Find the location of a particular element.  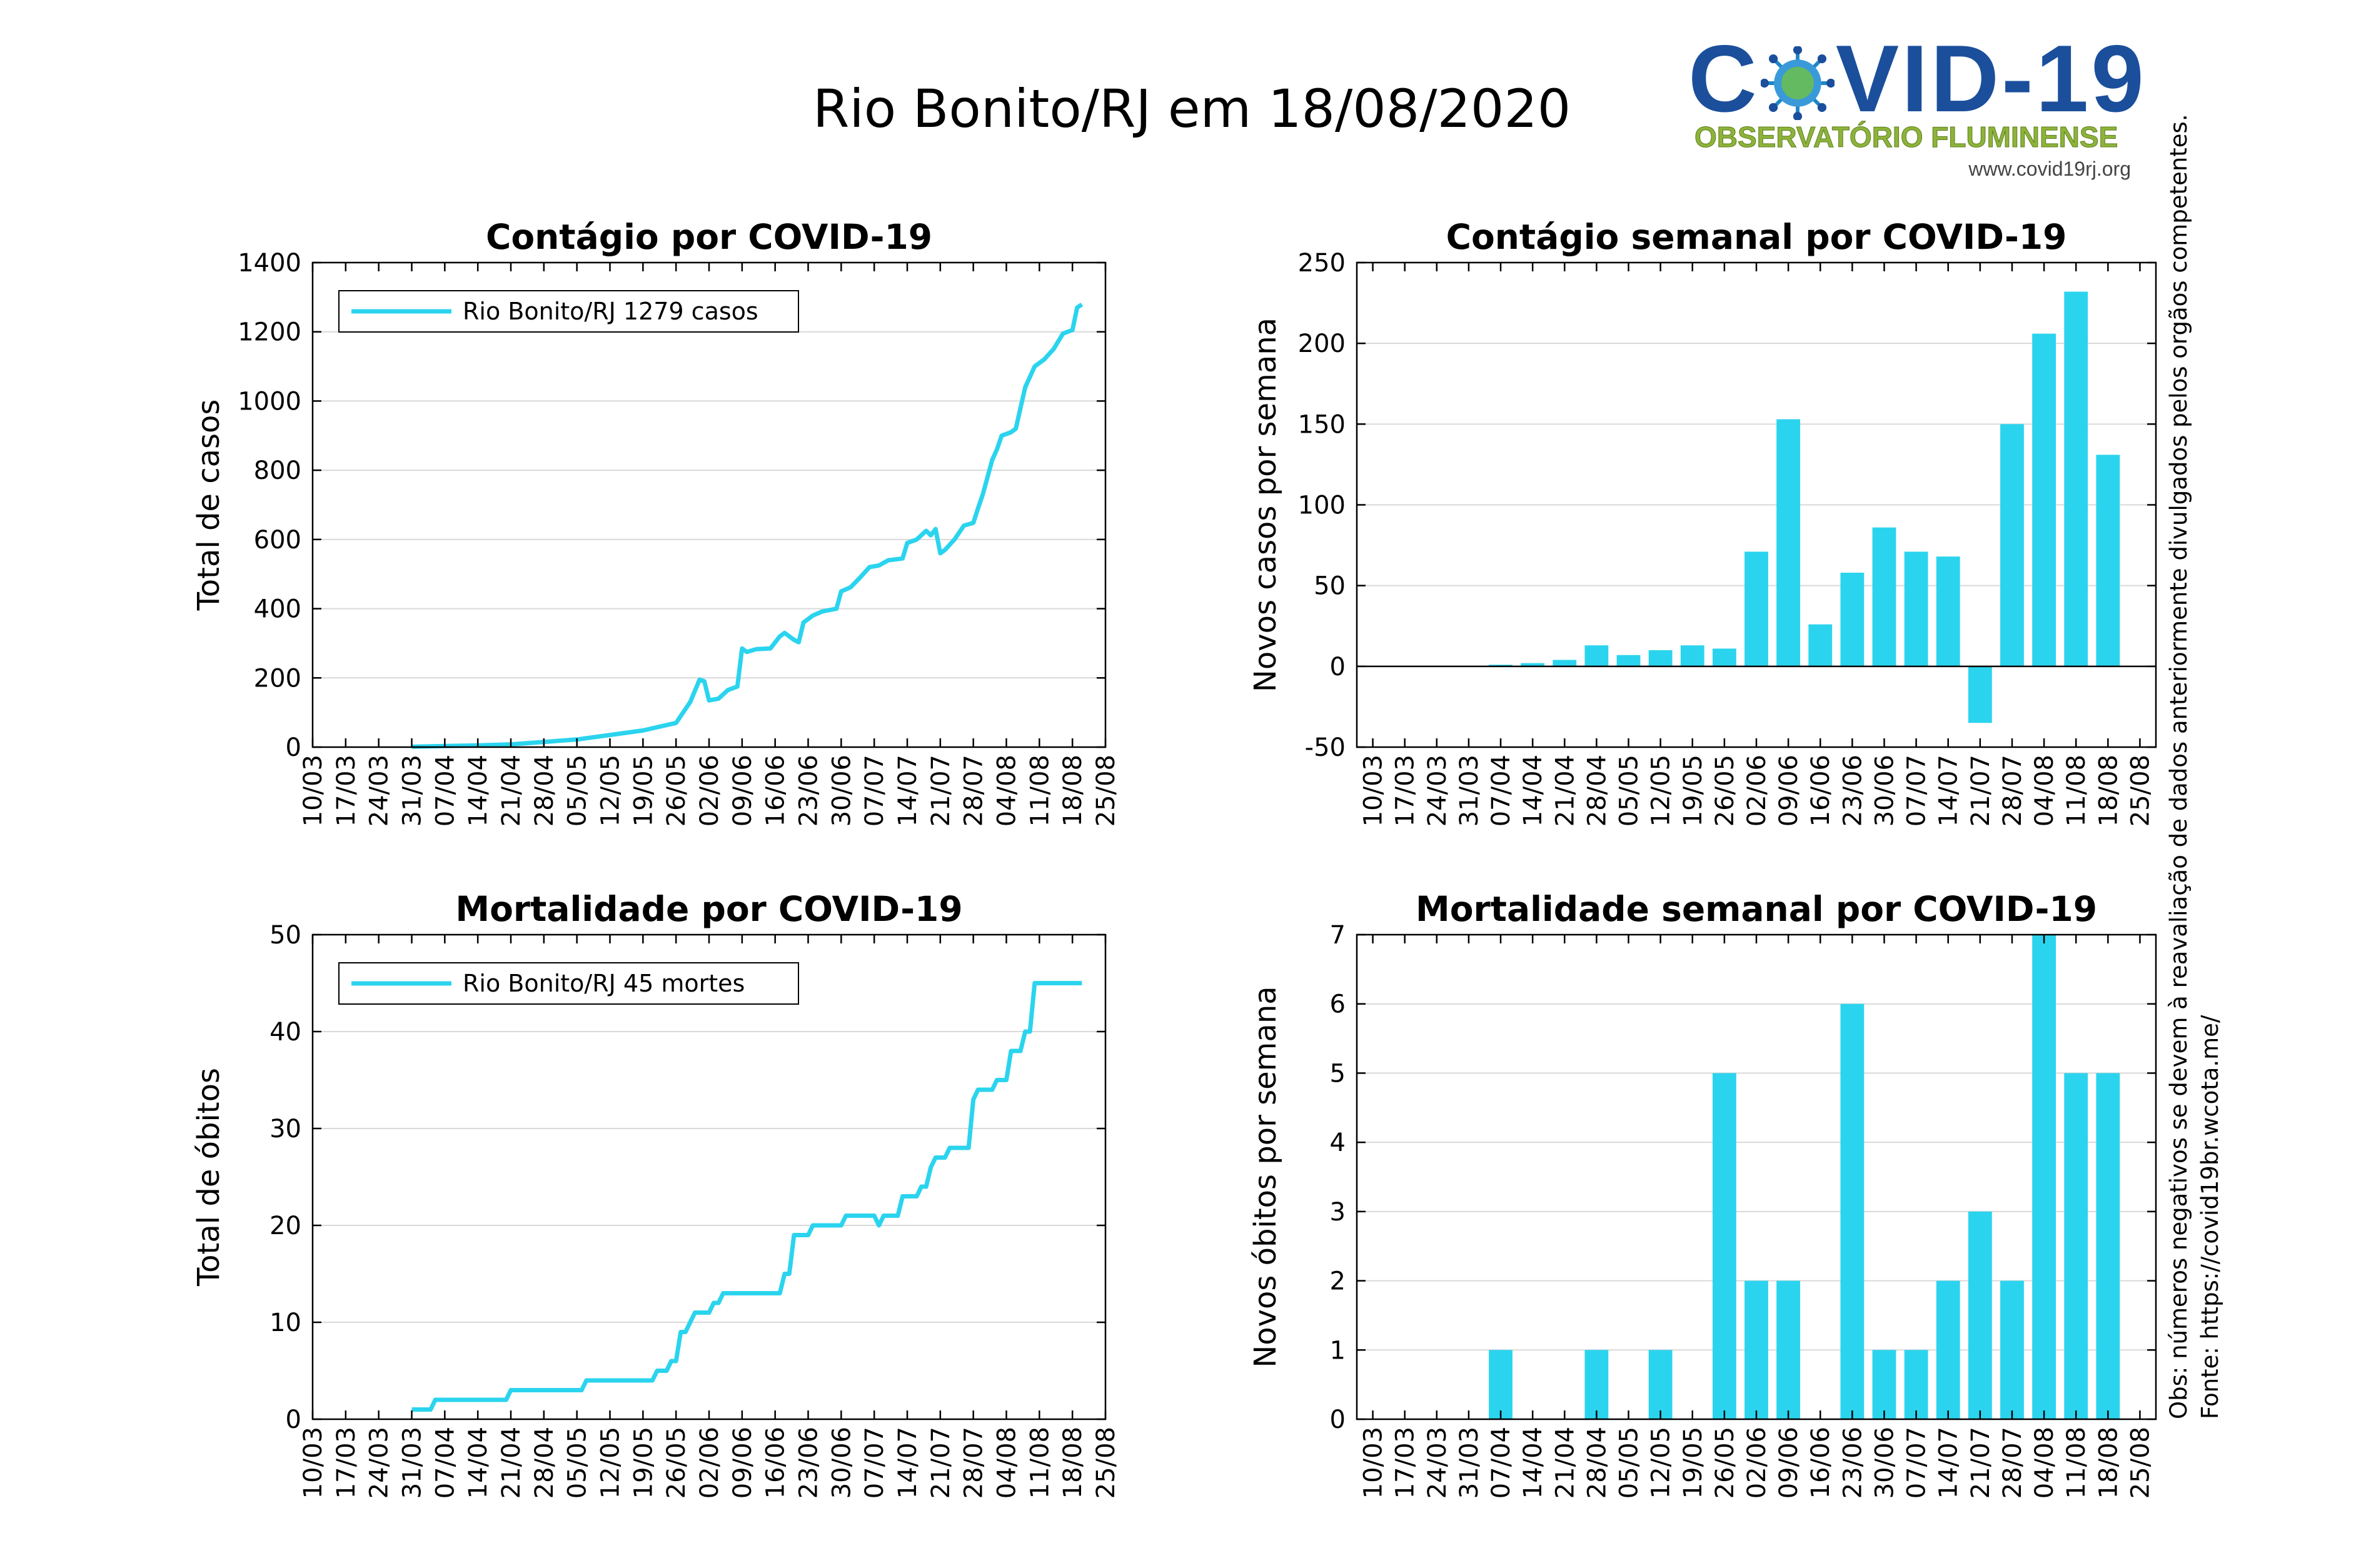

cum-deaths-xtick-label: 07/04 is located at coordinates (446, 1463).